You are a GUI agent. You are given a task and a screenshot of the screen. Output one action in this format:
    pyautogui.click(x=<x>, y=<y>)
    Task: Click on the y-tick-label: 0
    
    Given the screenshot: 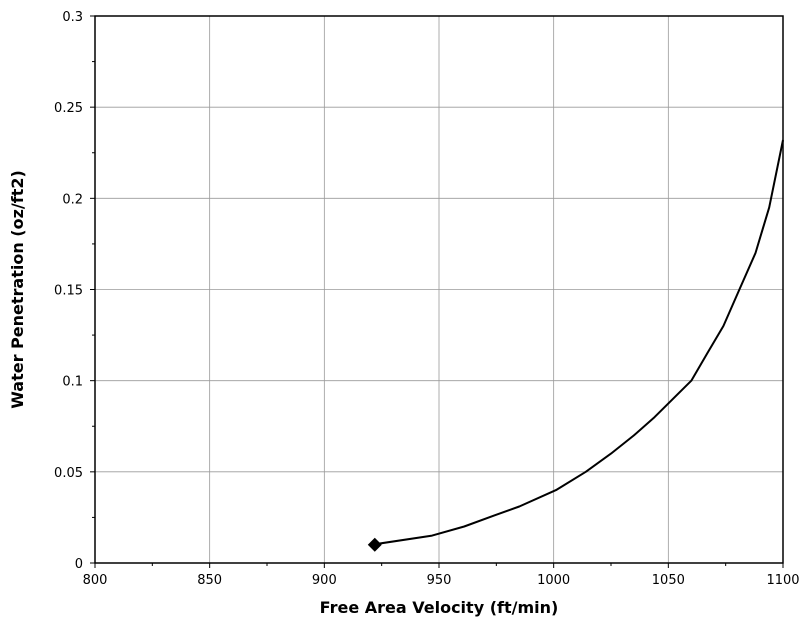 What is the action you would take?
    pyautogui.click(x=79, y=564)
    